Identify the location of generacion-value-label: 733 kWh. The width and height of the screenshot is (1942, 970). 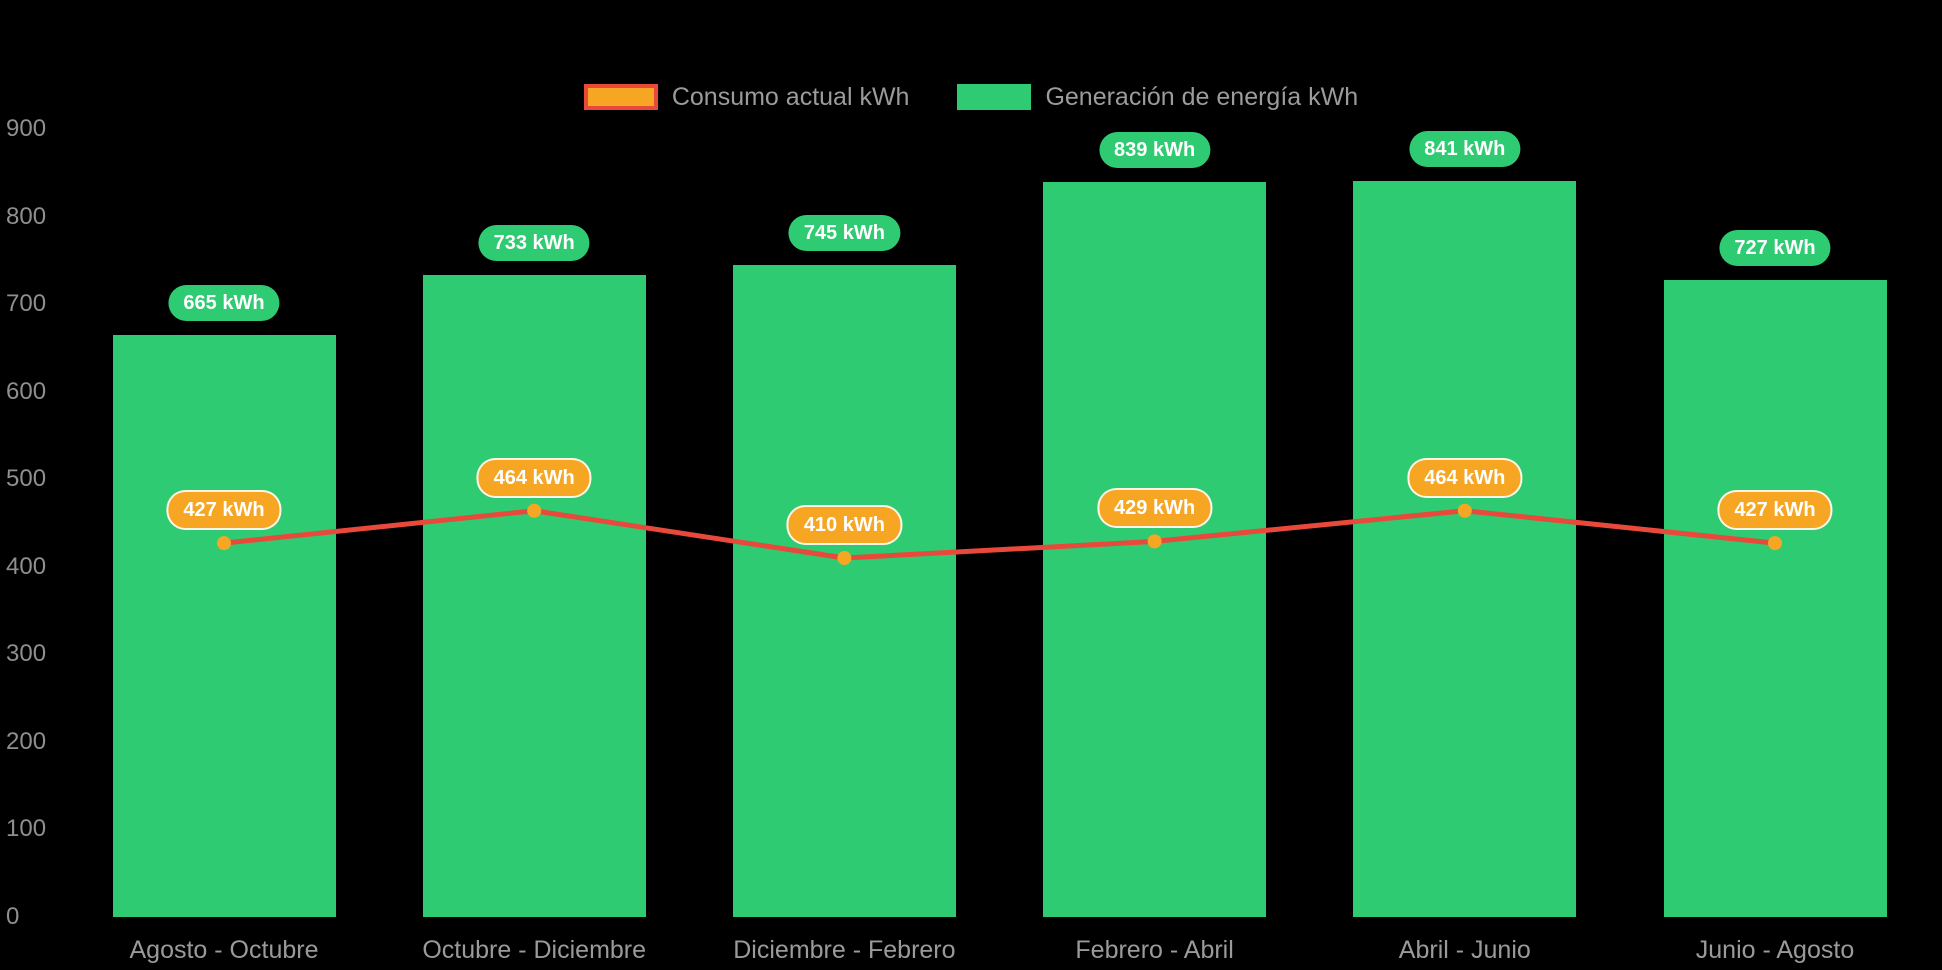
(534, 243).